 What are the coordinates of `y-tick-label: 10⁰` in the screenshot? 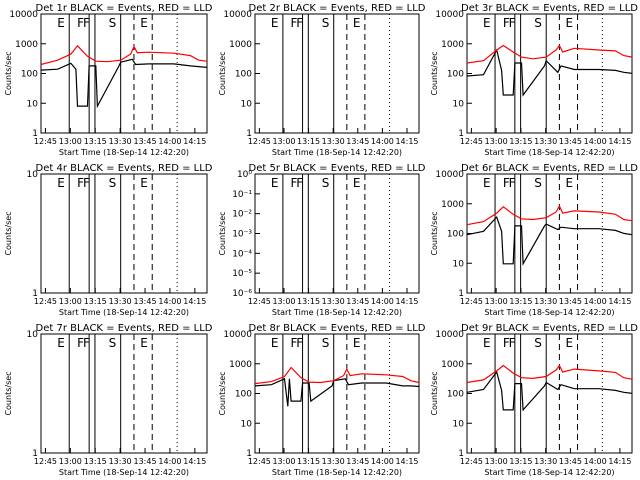 It's located at (244, 175).